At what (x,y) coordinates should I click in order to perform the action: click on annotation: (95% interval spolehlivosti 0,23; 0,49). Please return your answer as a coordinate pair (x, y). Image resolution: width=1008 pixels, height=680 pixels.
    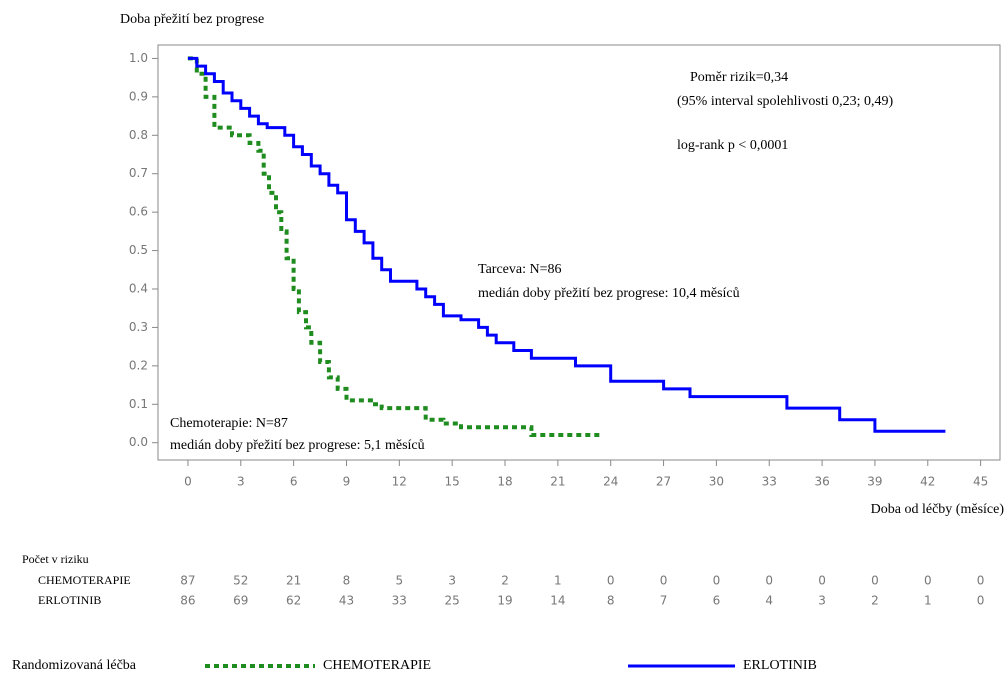
    Looking at the image, I should click on (785, 101).